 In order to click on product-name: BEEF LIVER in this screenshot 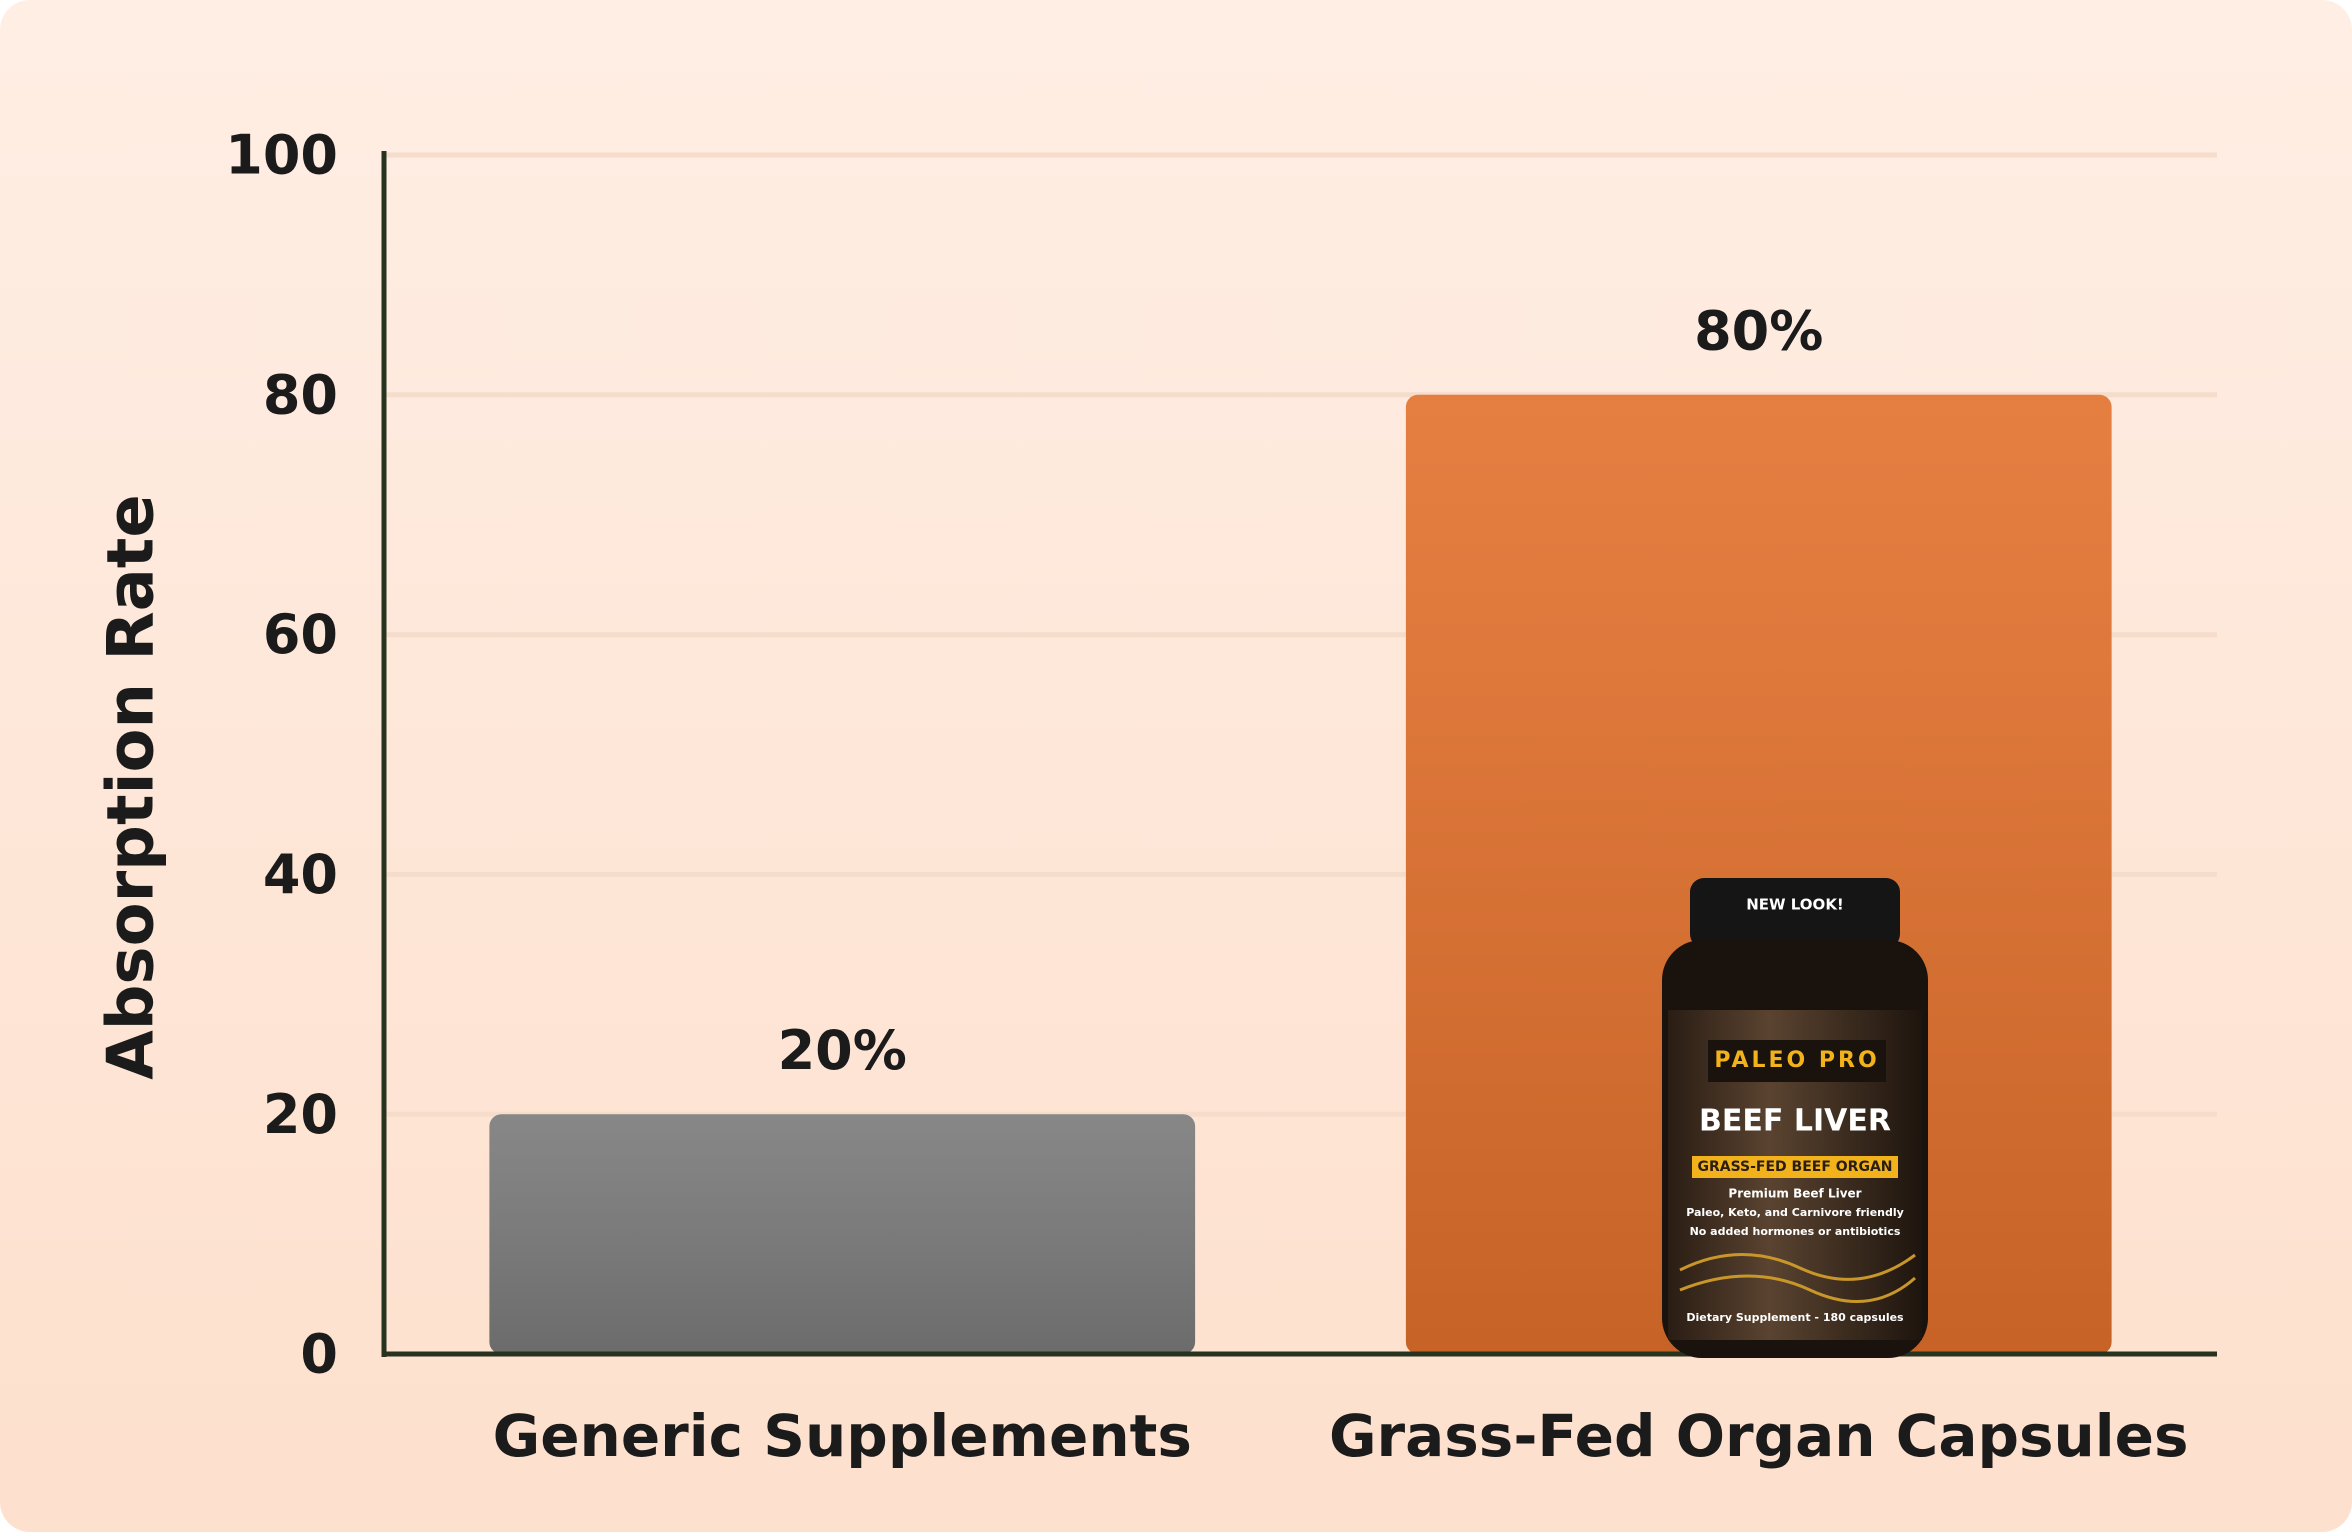, I will do `click(1795, 1121)`.